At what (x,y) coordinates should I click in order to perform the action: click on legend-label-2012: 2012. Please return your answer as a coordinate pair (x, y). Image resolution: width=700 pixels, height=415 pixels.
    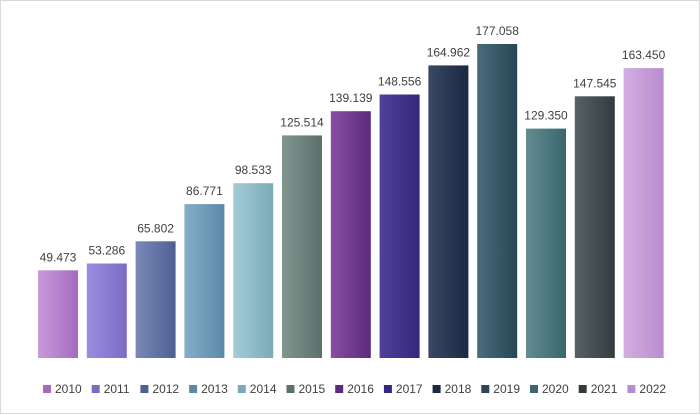
    Looking at the image, I should click on (165, 389).